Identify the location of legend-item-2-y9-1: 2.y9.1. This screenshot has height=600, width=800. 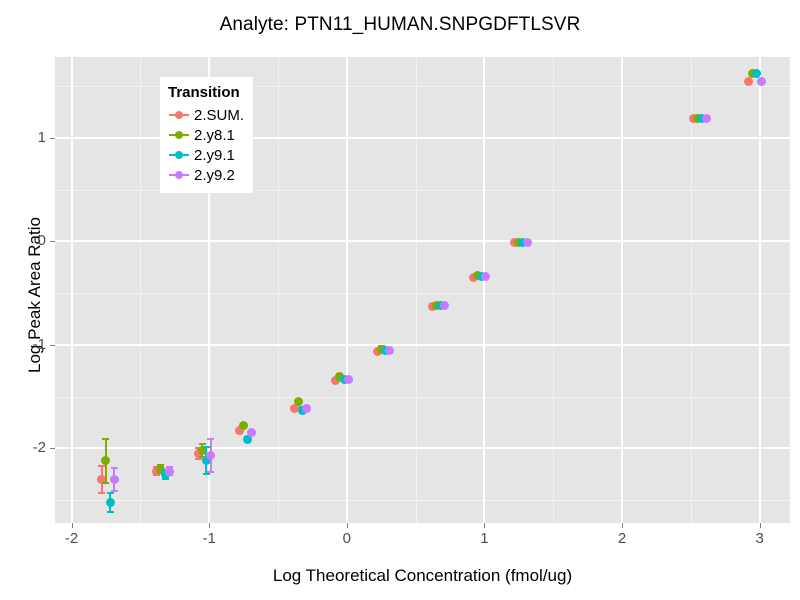
(206, 155).